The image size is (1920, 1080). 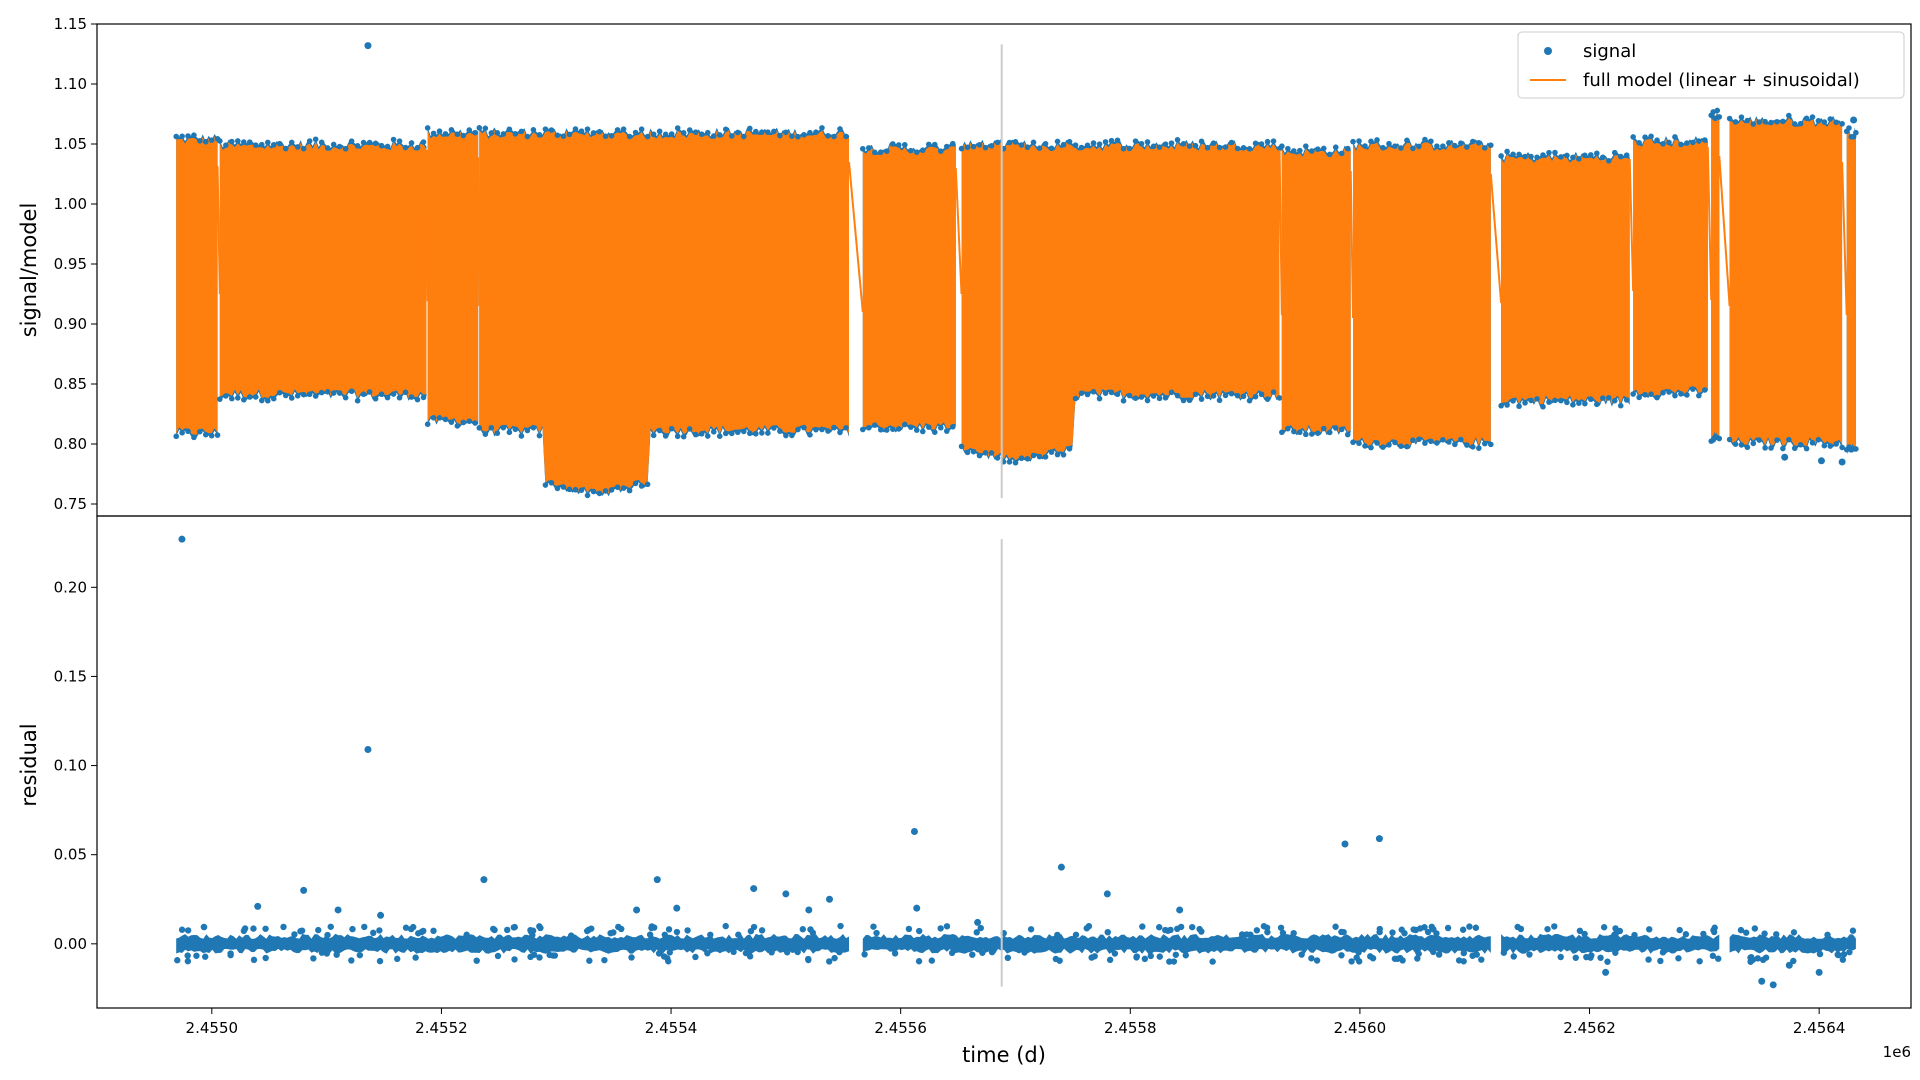 I want to click on signal-outlier-point, so click(x=1821, y=461).